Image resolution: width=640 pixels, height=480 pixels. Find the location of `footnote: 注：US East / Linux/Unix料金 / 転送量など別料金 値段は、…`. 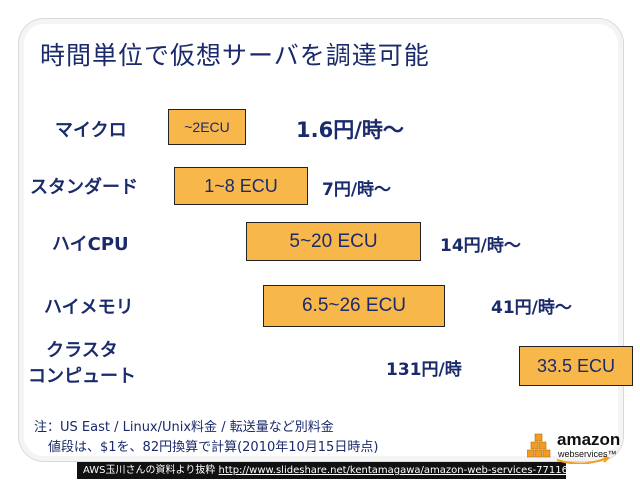

footnote: 注：US East / Linux/Unix料金 / 転送量など別料金 値段は、… is located at coordinates (206, 438).